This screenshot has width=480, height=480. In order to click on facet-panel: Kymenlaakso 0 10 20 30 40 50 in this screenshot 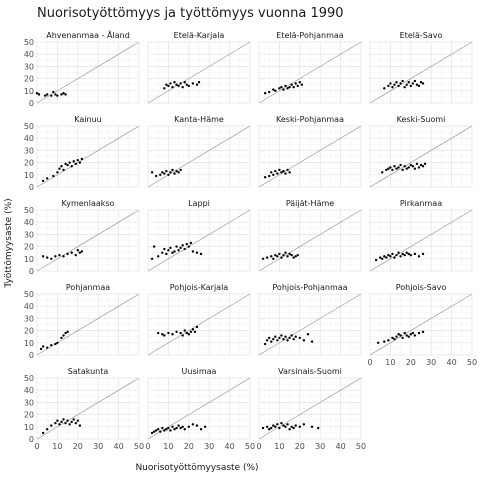, I will do `click(82, 237)`.